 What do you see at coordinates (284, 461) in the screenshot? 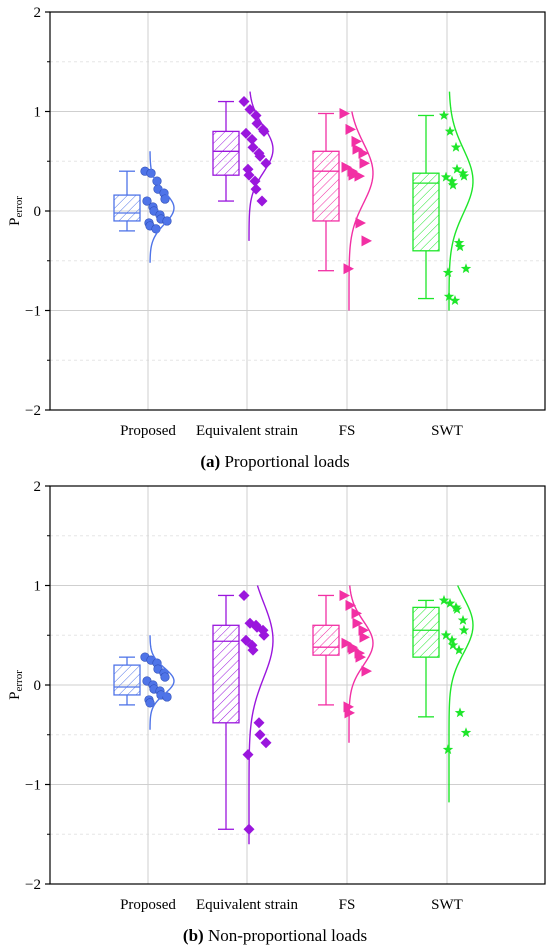
I see `caption-text: Proportional loads` at bounding box center [284, 461].